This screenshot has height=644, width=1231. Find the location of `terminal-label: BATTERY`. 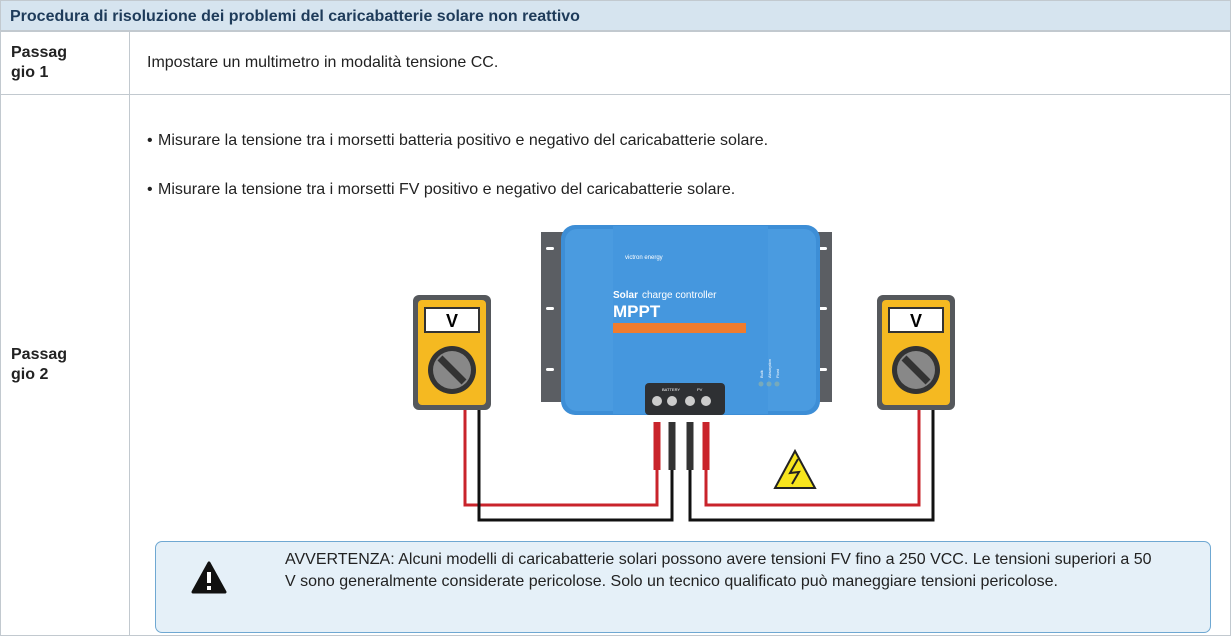

terminal-label: BATTERY is located at coordinates (671, 389).